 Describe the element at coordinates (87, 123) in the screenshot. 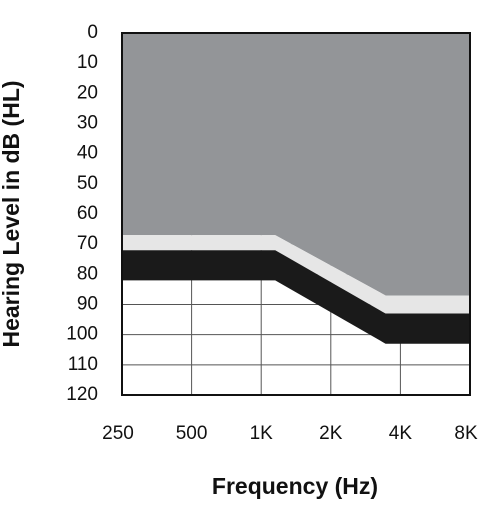

I see `y-tick-label: 30` at that location.